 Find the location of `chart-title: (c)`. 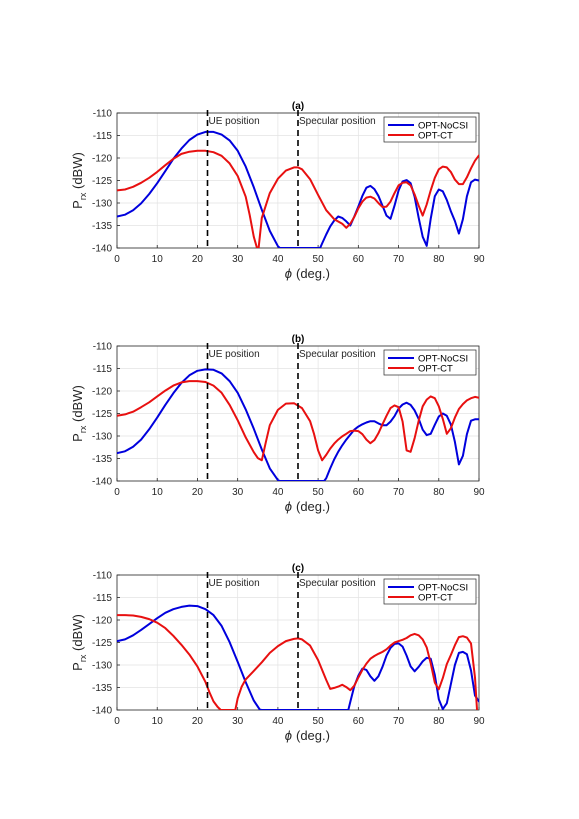

chart-title: (c) is located at coordinates (298, 568).